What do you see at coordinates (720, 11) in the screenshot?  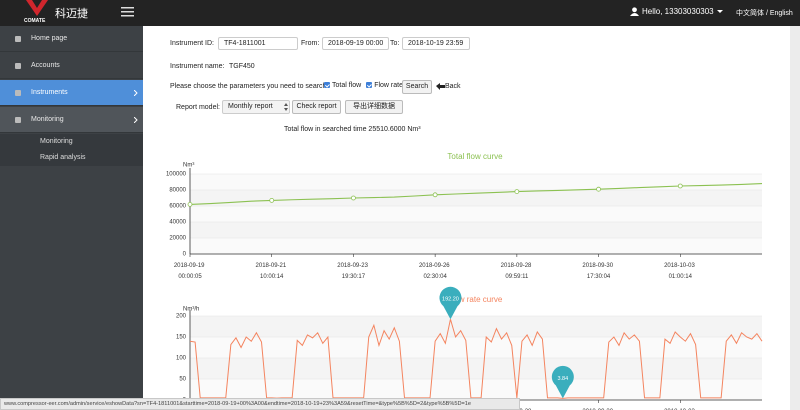 I see `caret` at bounding box center [720, 11].